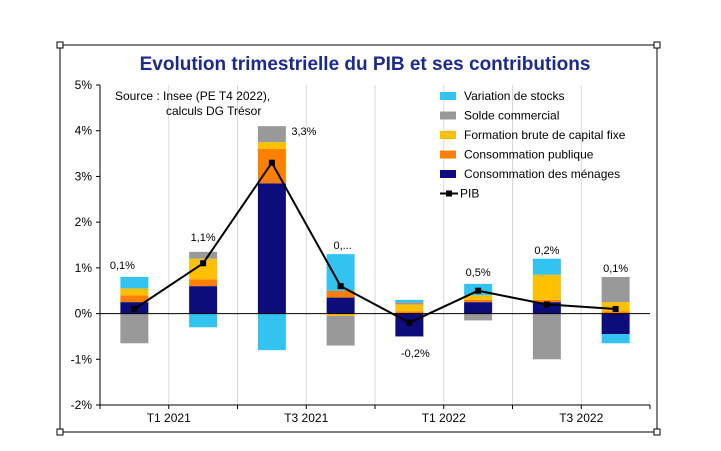 Image resolution: width=721 pixels, height=451 pixels. Describe the element at coordinates (84, 268) in the screenshot. I see `y-tick-label: 1%` at that location.